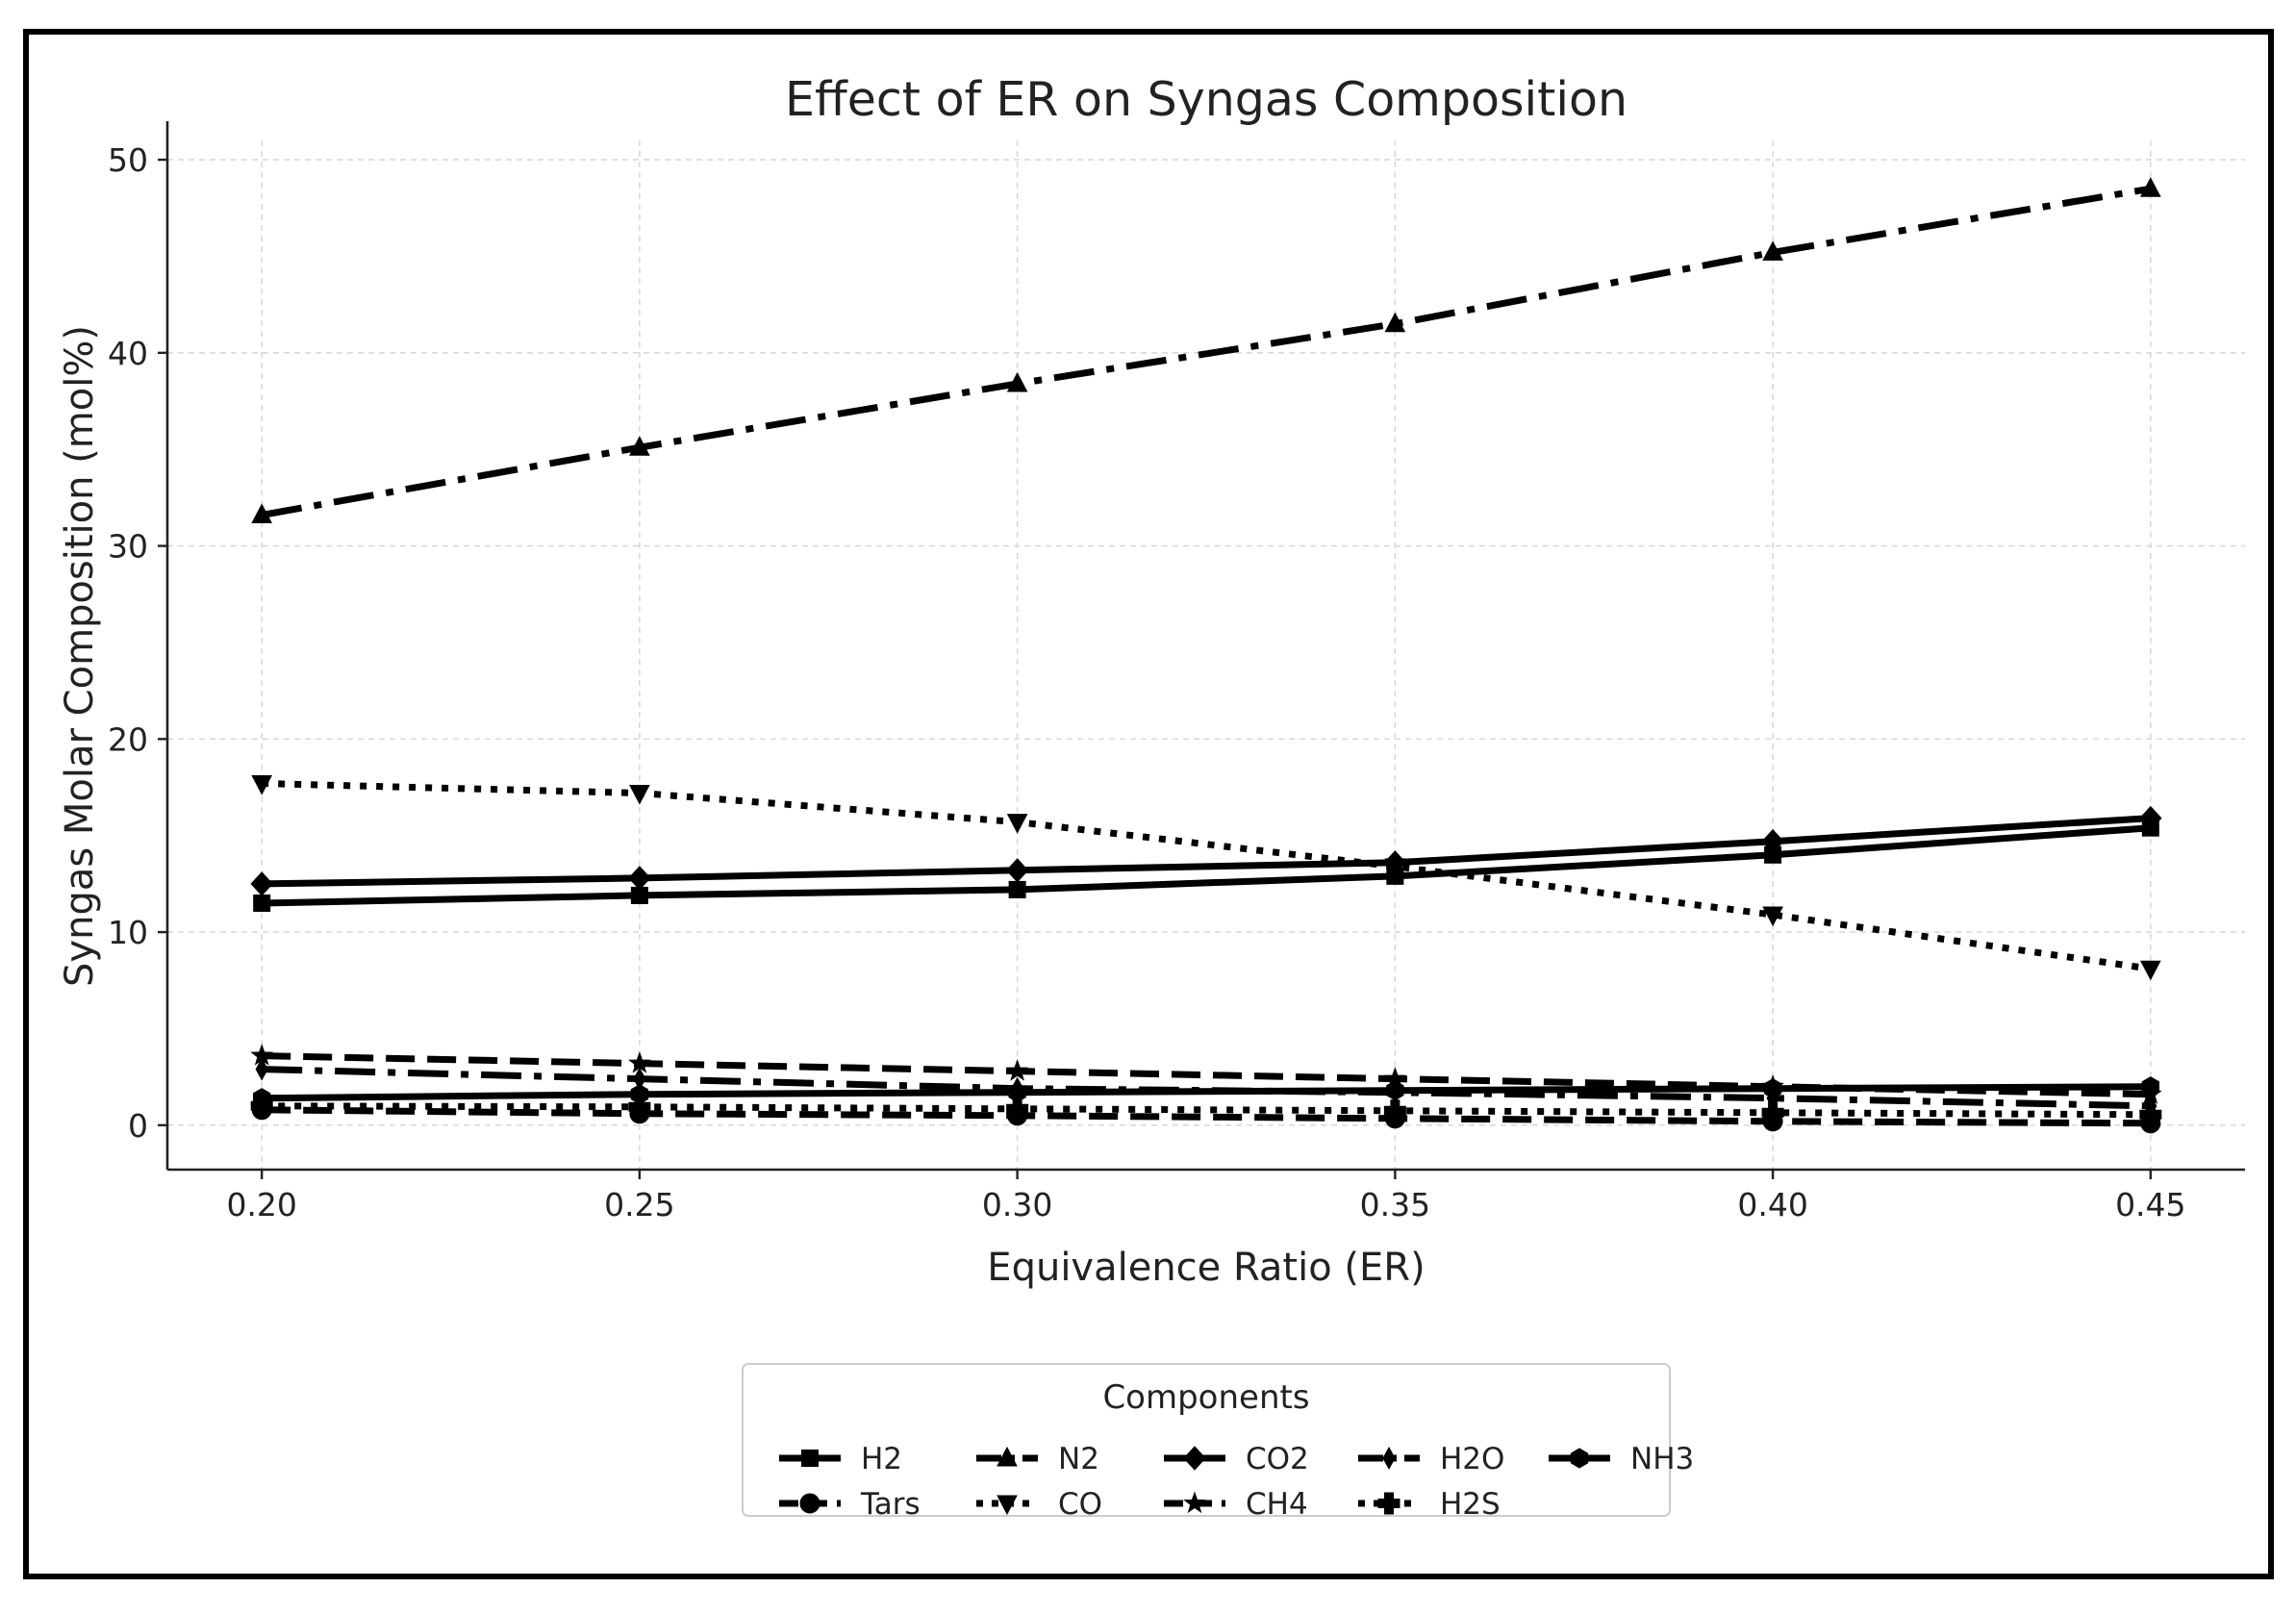 The height and width of the screenshot is (1614, 2296). I want to click on legend-marker-h2, so click(810, 1458).